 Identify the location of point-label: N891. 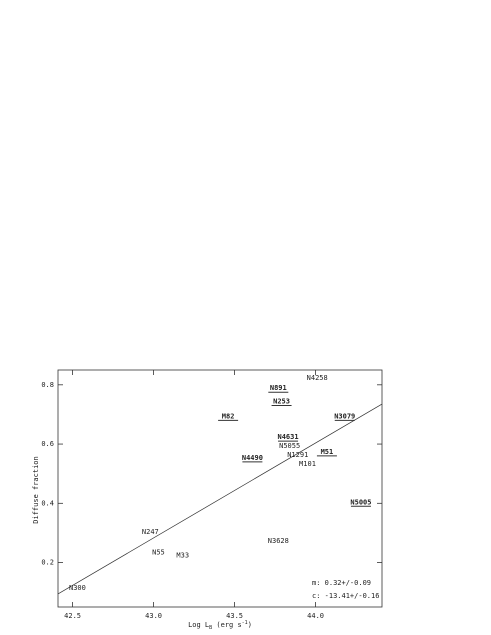
(278, 388).